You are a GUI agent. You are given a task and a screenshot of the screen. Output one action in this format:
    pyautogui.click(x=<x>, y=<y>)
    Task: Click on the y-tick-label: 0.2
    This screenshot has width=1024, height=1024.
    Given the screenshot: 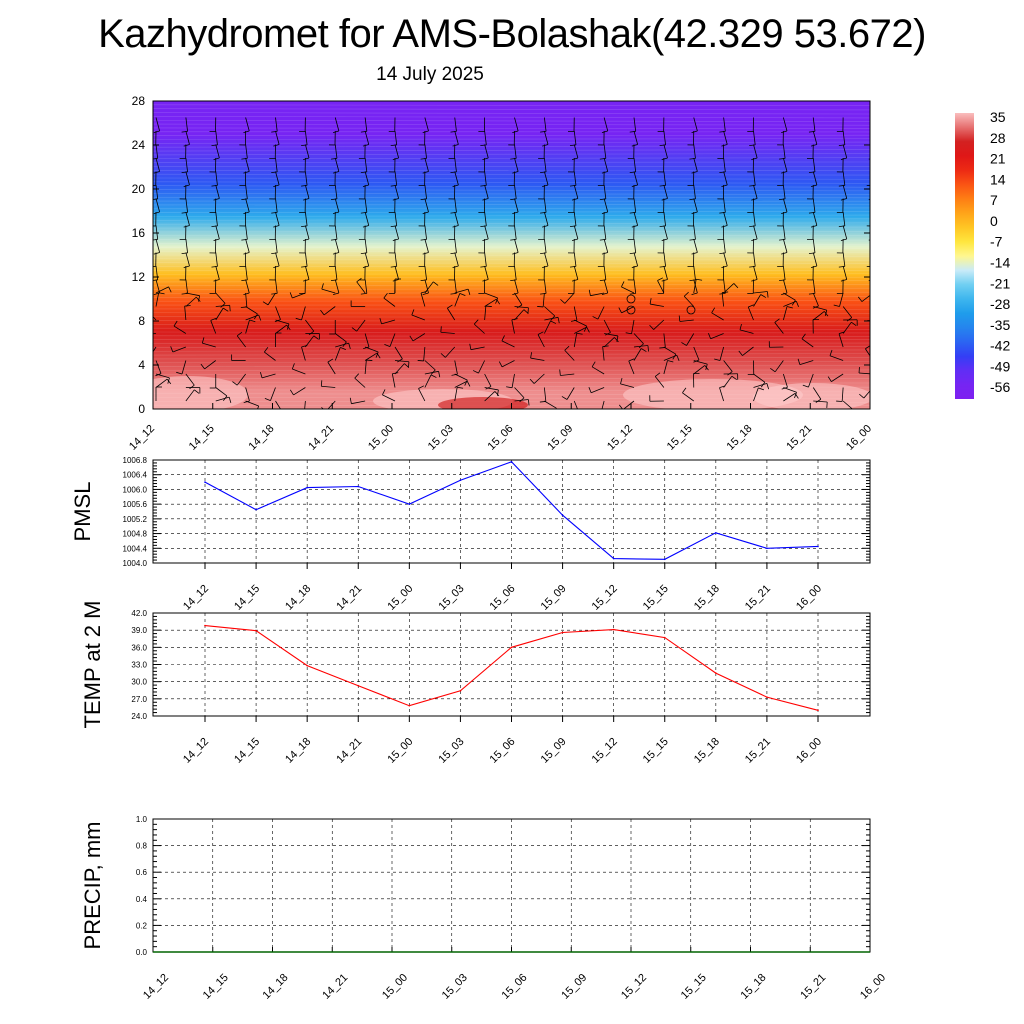 What is the action you would take?
    pyautogui.click(x=142, y=925)
    